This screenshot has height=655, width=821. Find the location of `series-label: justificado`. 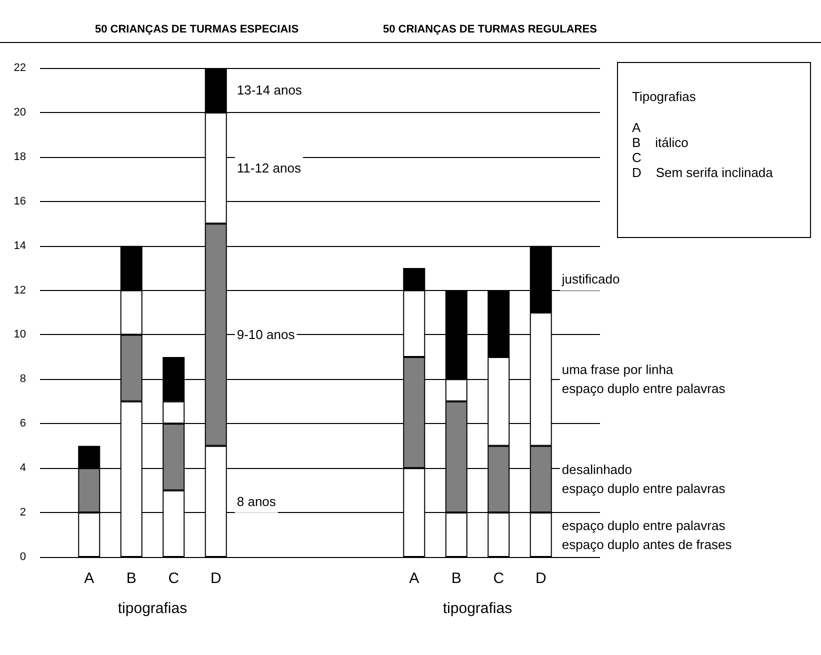

series-label: justificado is located at coordinates (590, 279).